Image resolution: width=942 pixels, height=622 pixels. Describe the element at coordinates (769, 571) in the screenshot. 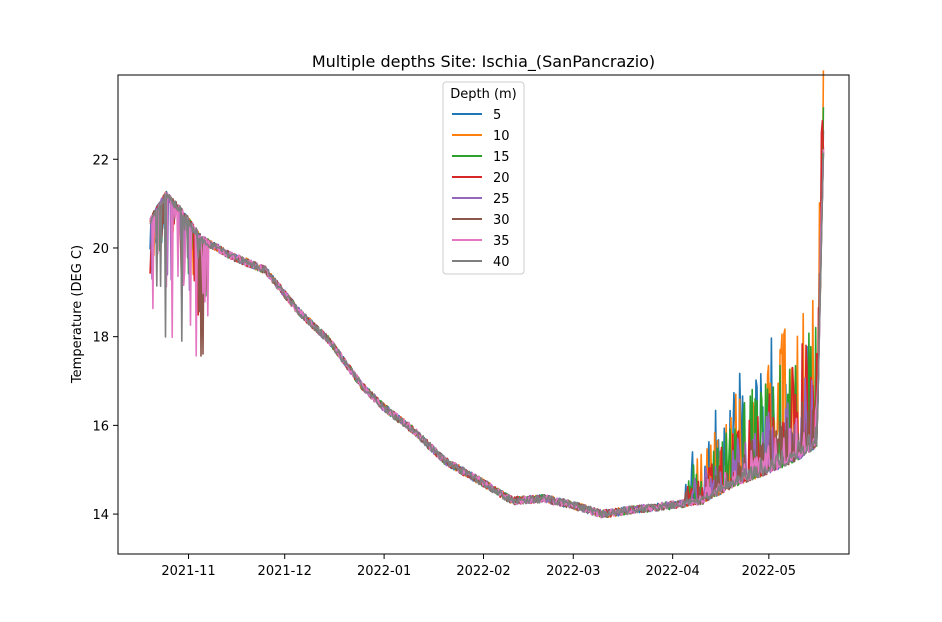

I see `x-tick-label: 2022-05` at that location.